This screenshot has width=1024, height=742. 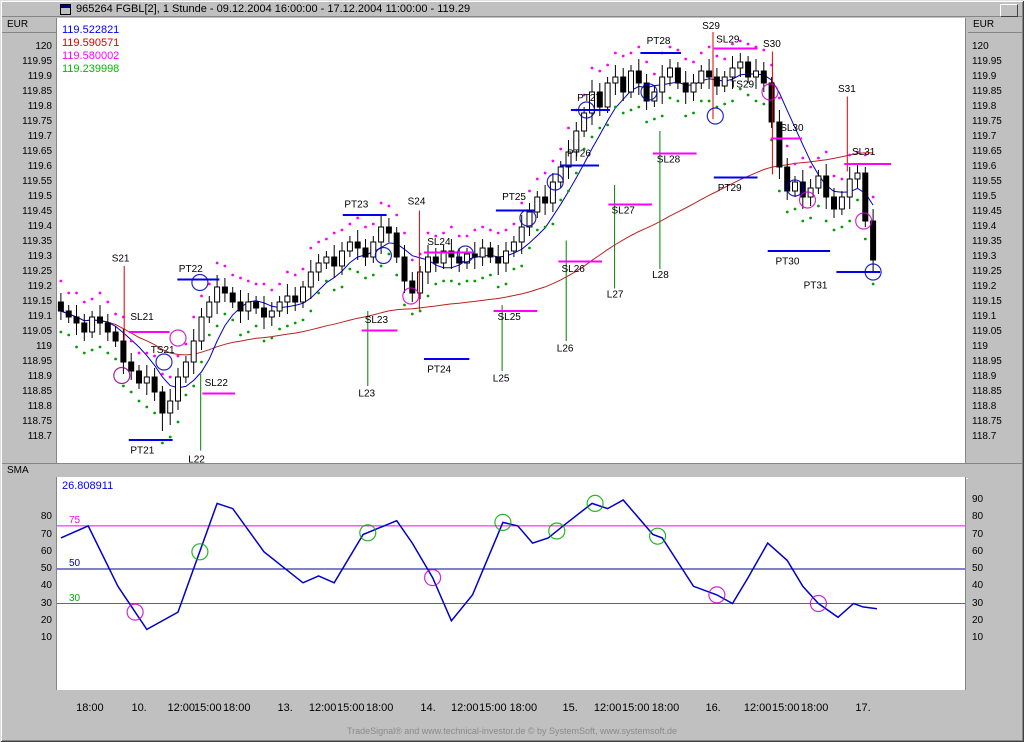 I want to click on price-axis-label: 119.65, so click(x=37, y=151).